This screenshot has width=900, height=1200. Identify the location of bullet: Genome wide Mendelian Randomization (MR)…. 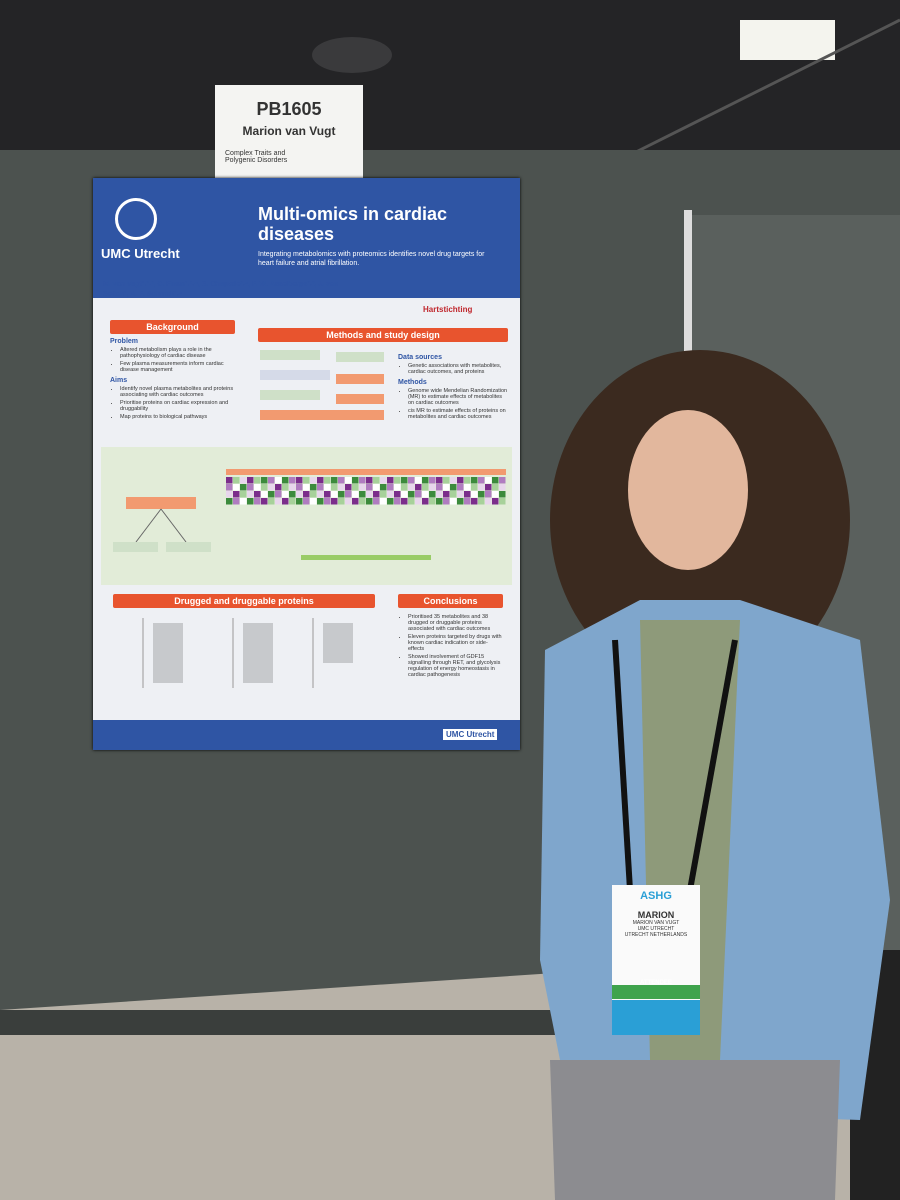
(458, 397).